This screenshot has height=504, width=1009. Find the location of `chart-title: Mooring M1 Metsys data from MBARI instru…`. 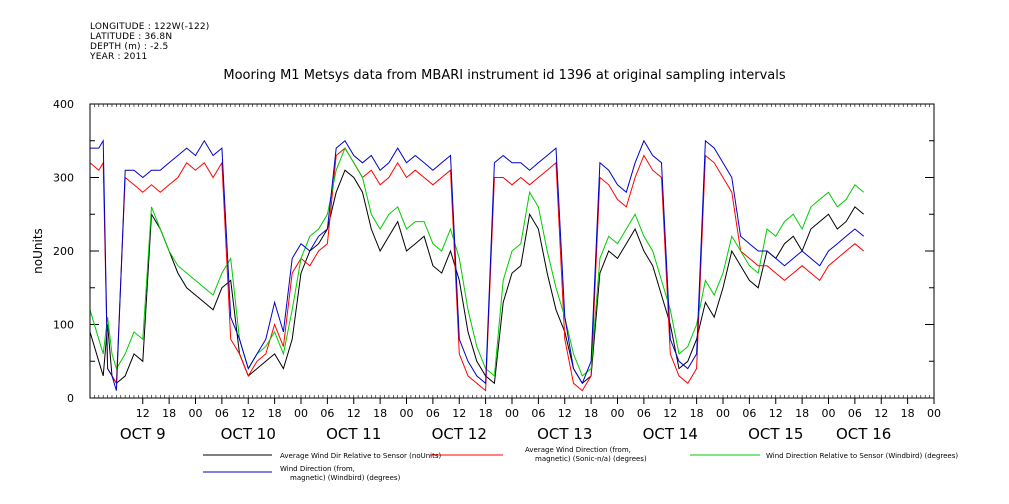

chart-title: Mooring M1 Metsys data from MBARI instru… is located at coordinates (504, 75).